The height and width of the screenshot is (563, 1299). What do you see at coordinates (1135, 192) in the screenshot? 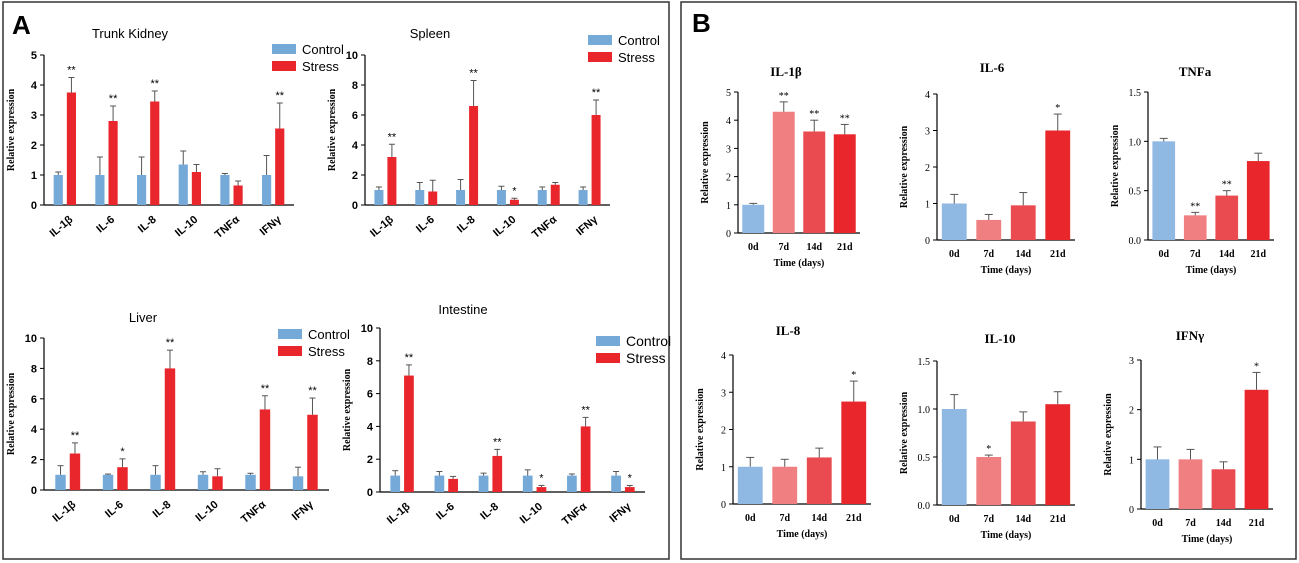
I see `y-tick-label: 0.5` at bounding box center [1135, 192].